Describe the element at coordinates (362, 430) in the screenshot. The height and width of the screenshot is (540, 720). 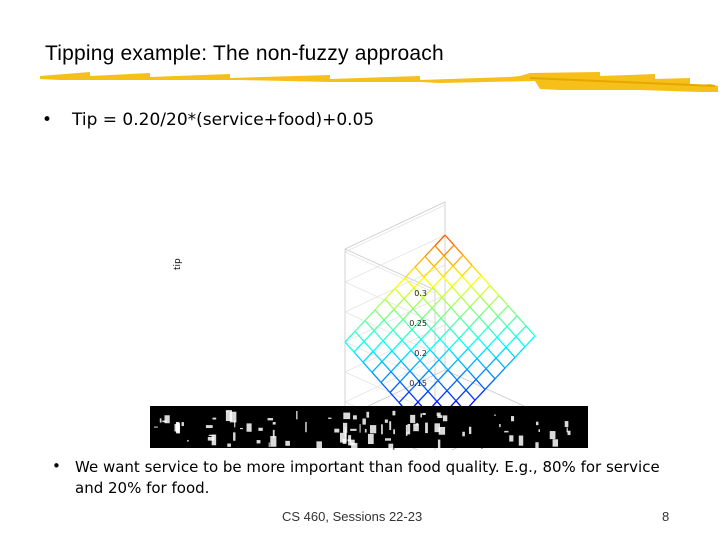
I see `colorbar-noise` at that location.